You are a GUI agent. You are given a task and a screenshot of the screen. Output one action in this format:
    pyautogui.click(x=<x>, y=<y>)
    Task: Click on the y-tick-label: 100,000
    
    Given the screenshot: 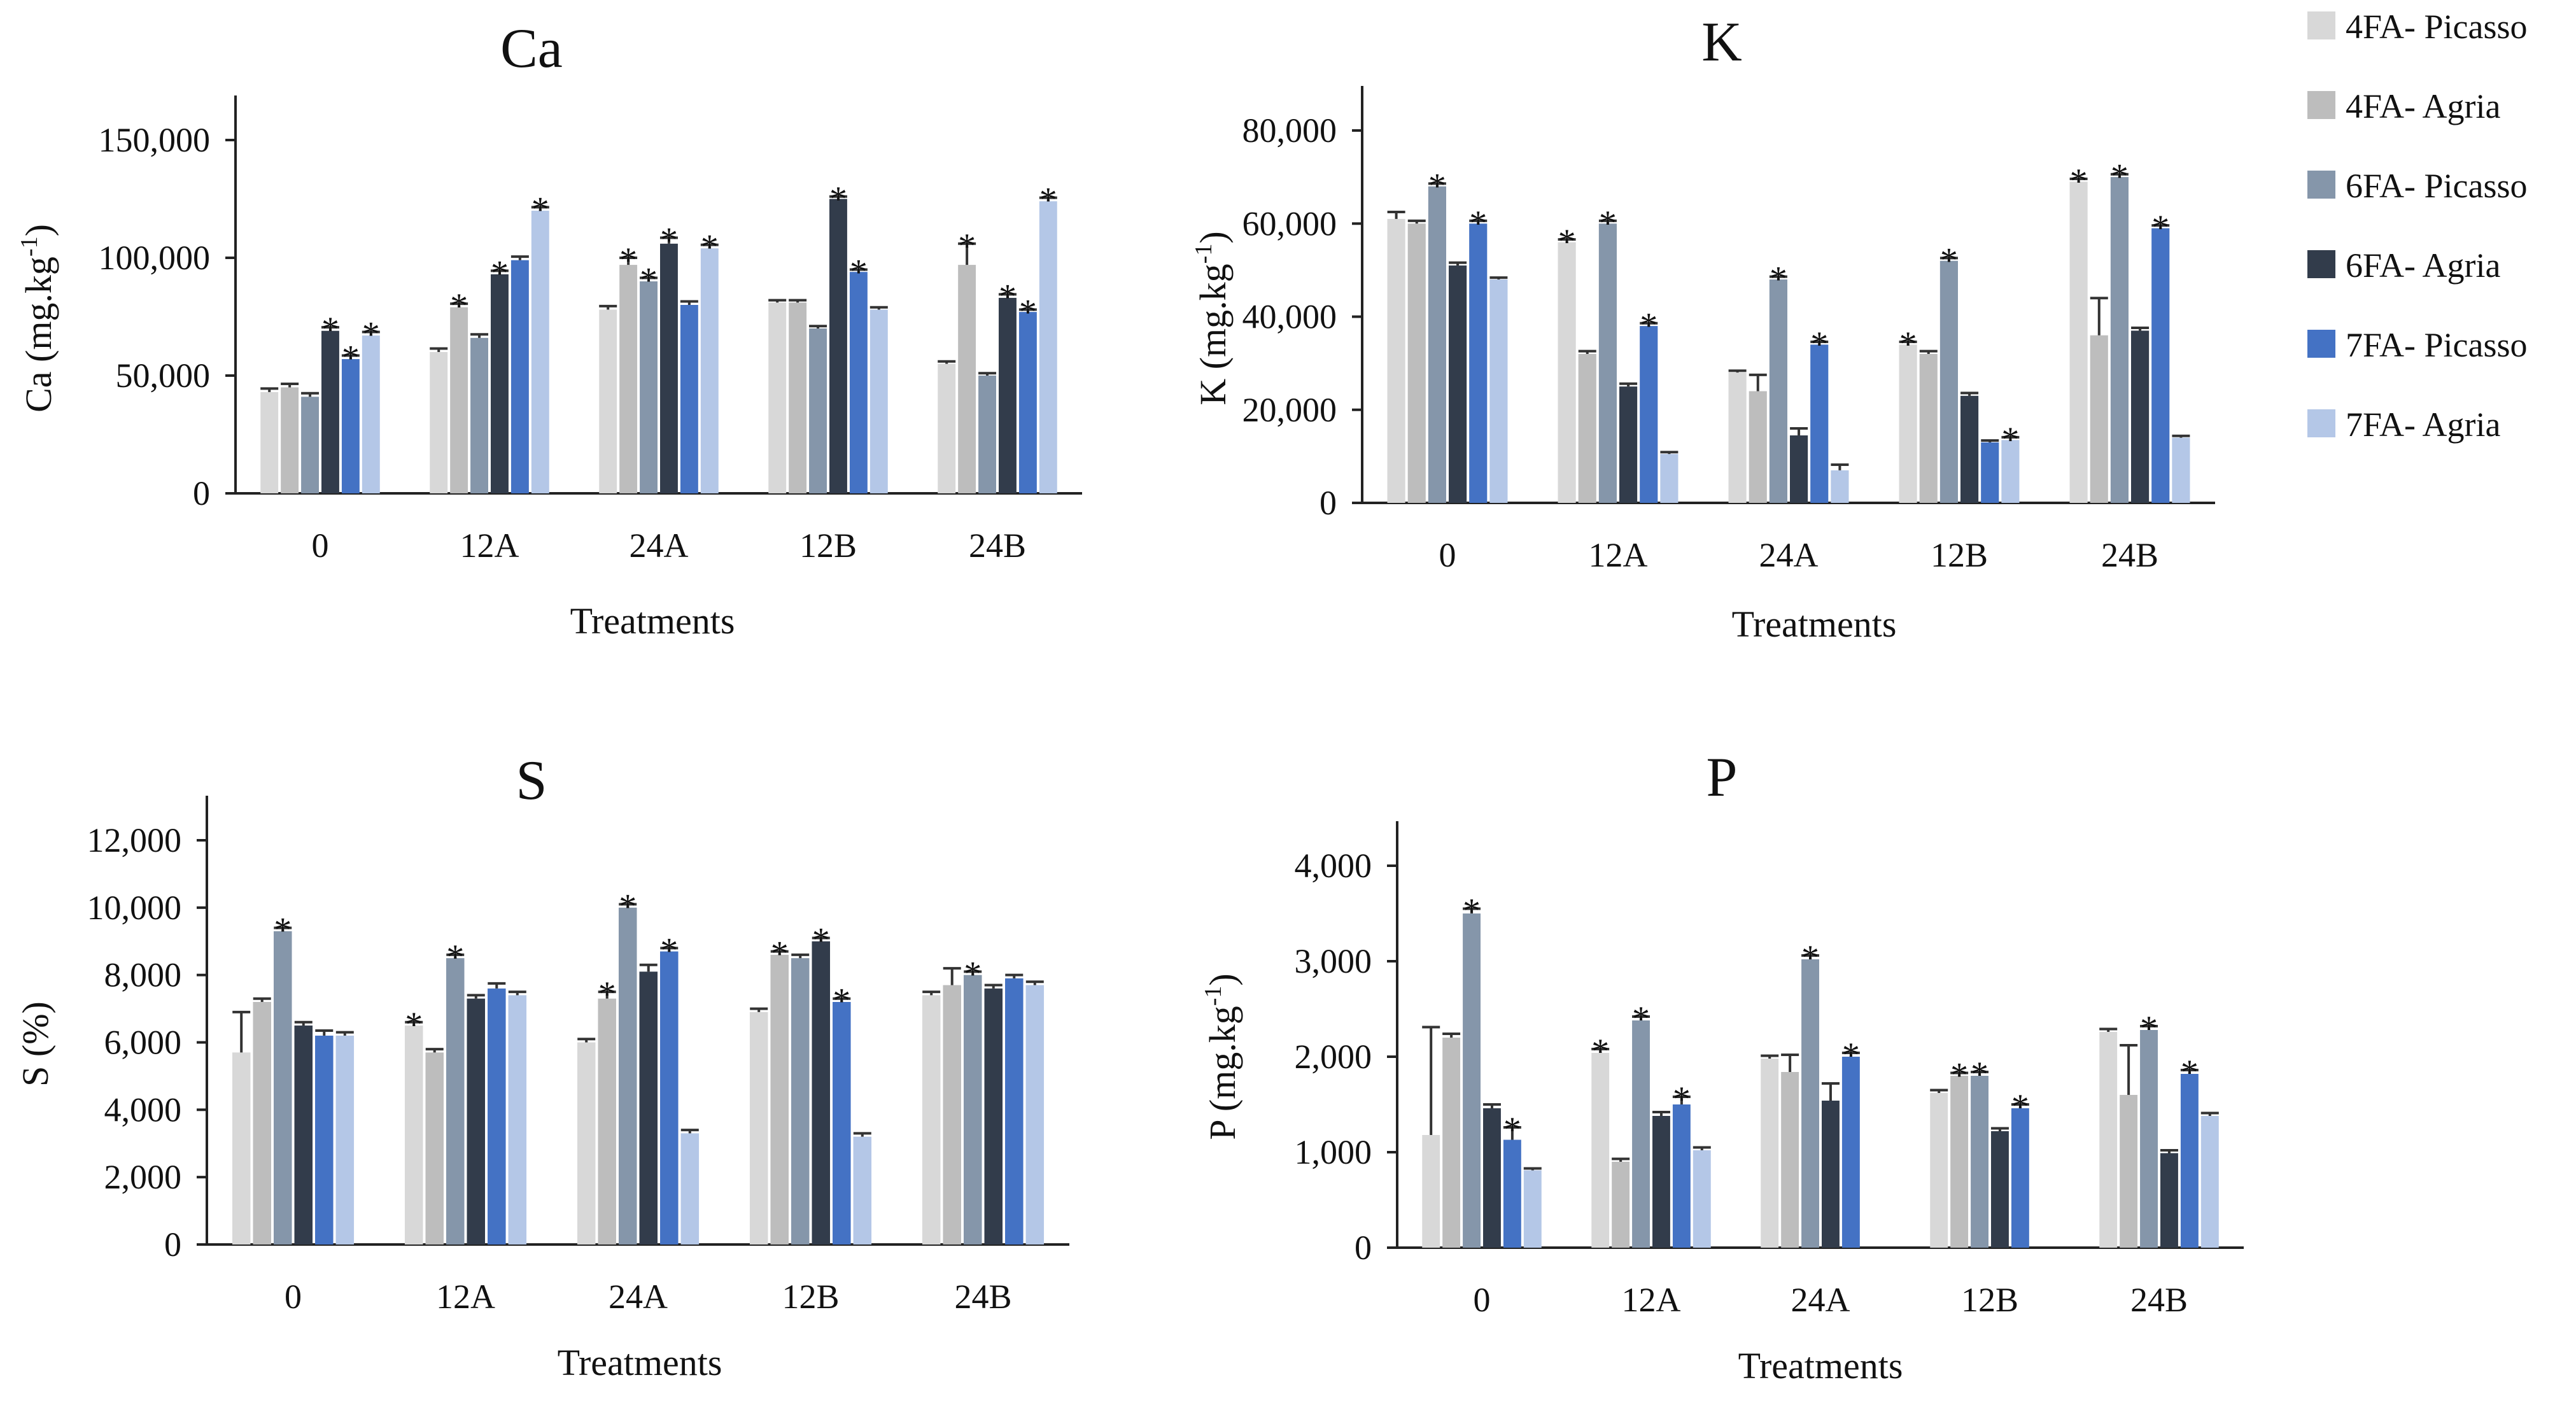 What is the action you would take?
    pyautogui.click(x=155, y=258)
    